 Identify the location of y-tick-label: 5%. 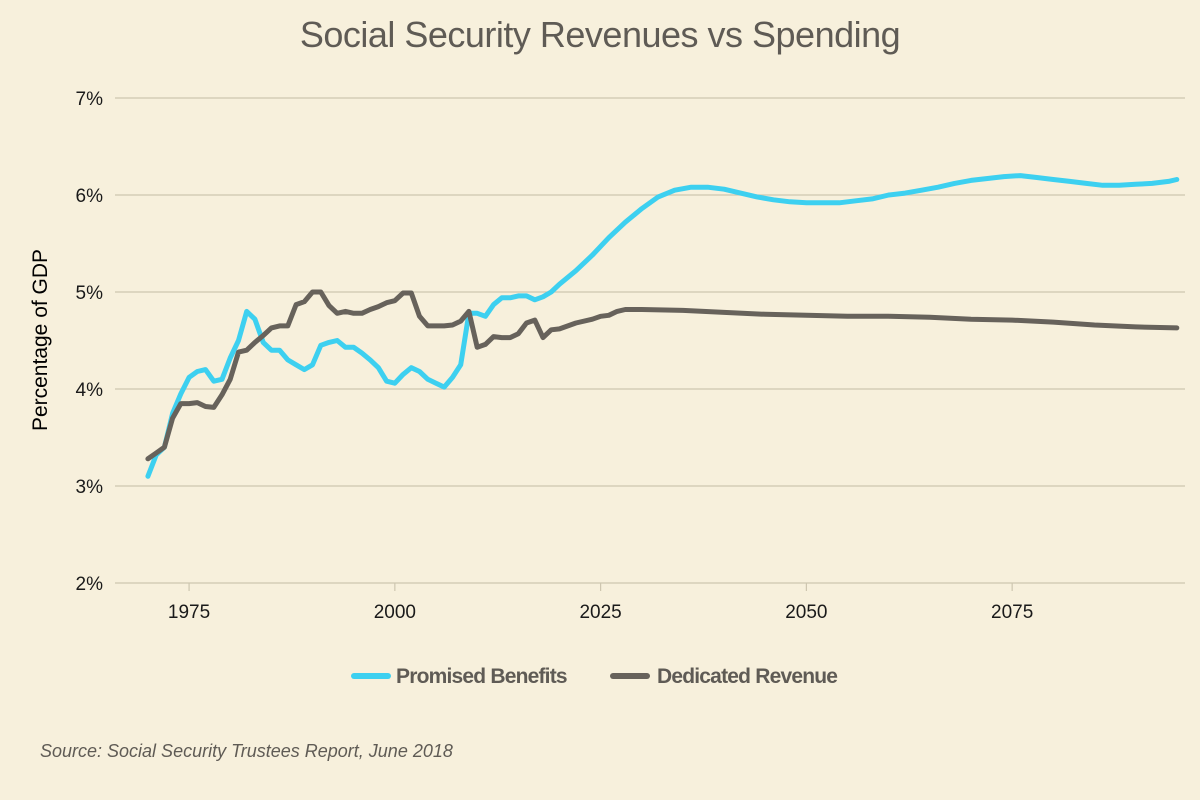
(90, 293).